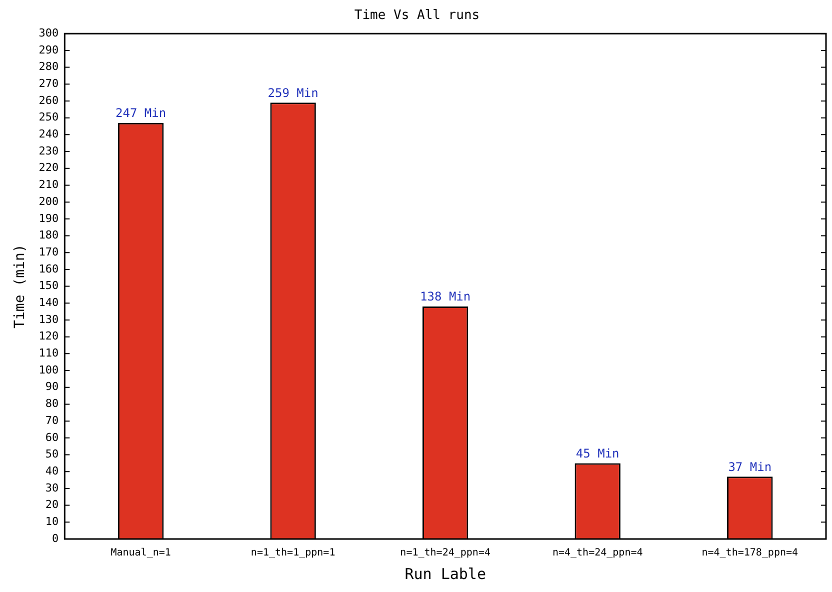 The width and height of the screenshot is (832, 592). Describe the element at coordinates (52, 505) in the screenshot. I see `y-tick-label: 20` at that location.